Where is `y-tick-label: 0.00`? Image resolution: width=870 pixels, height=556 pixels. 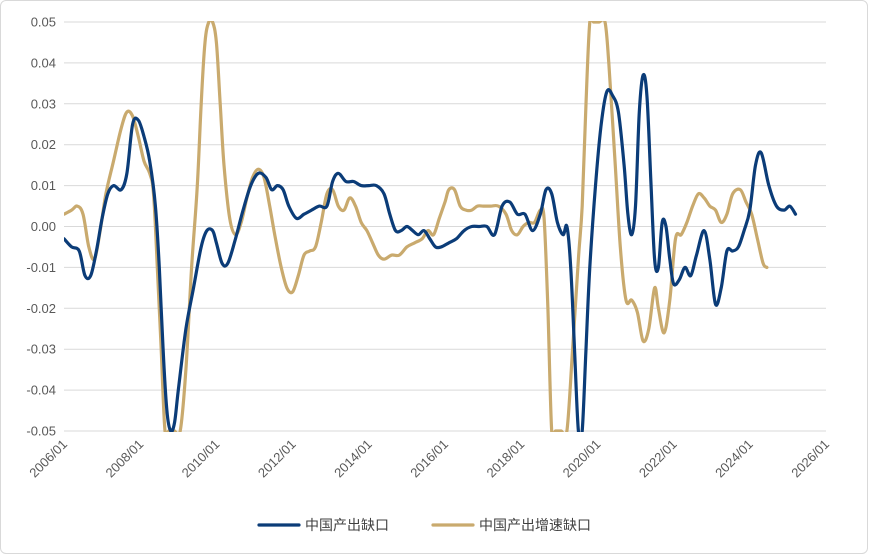
y-tick-label: 0.00 is located at coordinates (43, 226).